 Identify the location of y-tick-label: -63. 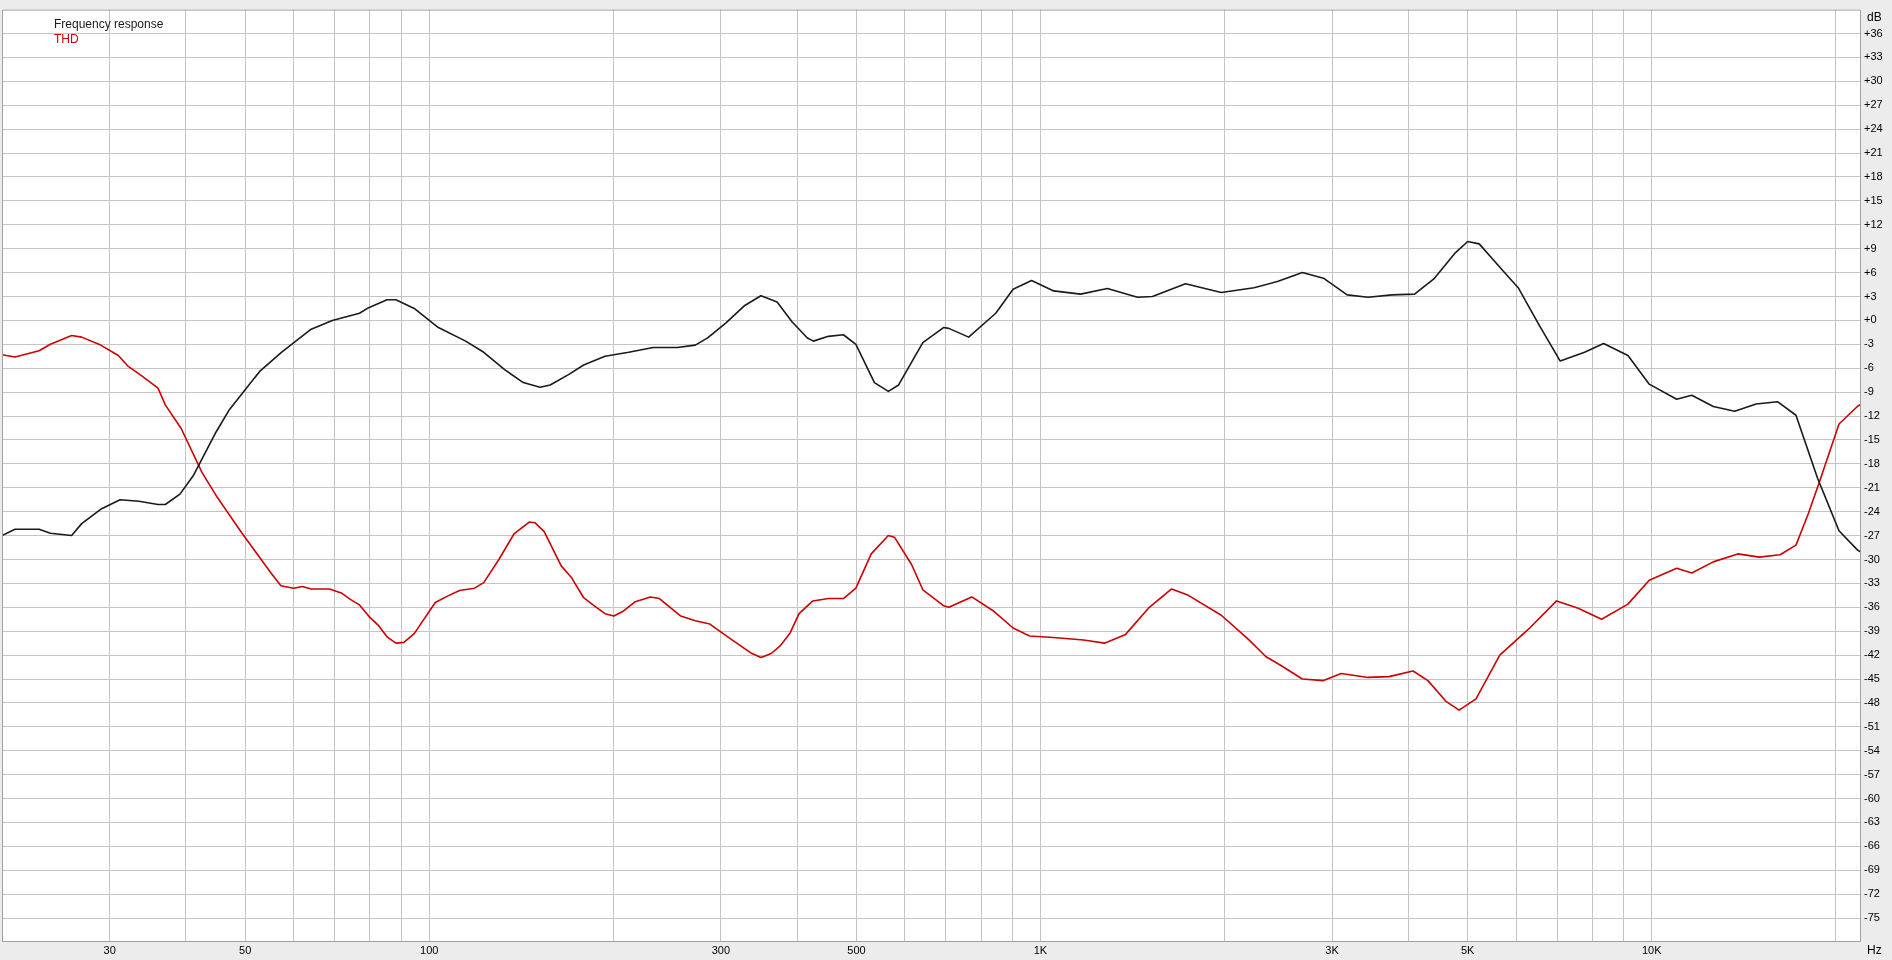
(1872, 821).